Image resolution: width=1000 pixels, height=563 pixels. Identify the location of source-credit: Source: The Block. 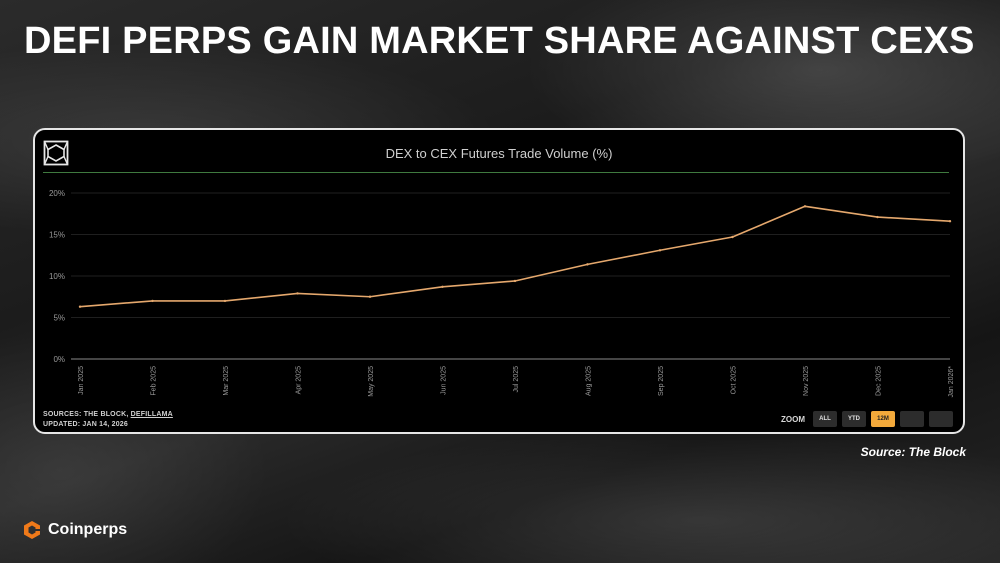
(913, 452).